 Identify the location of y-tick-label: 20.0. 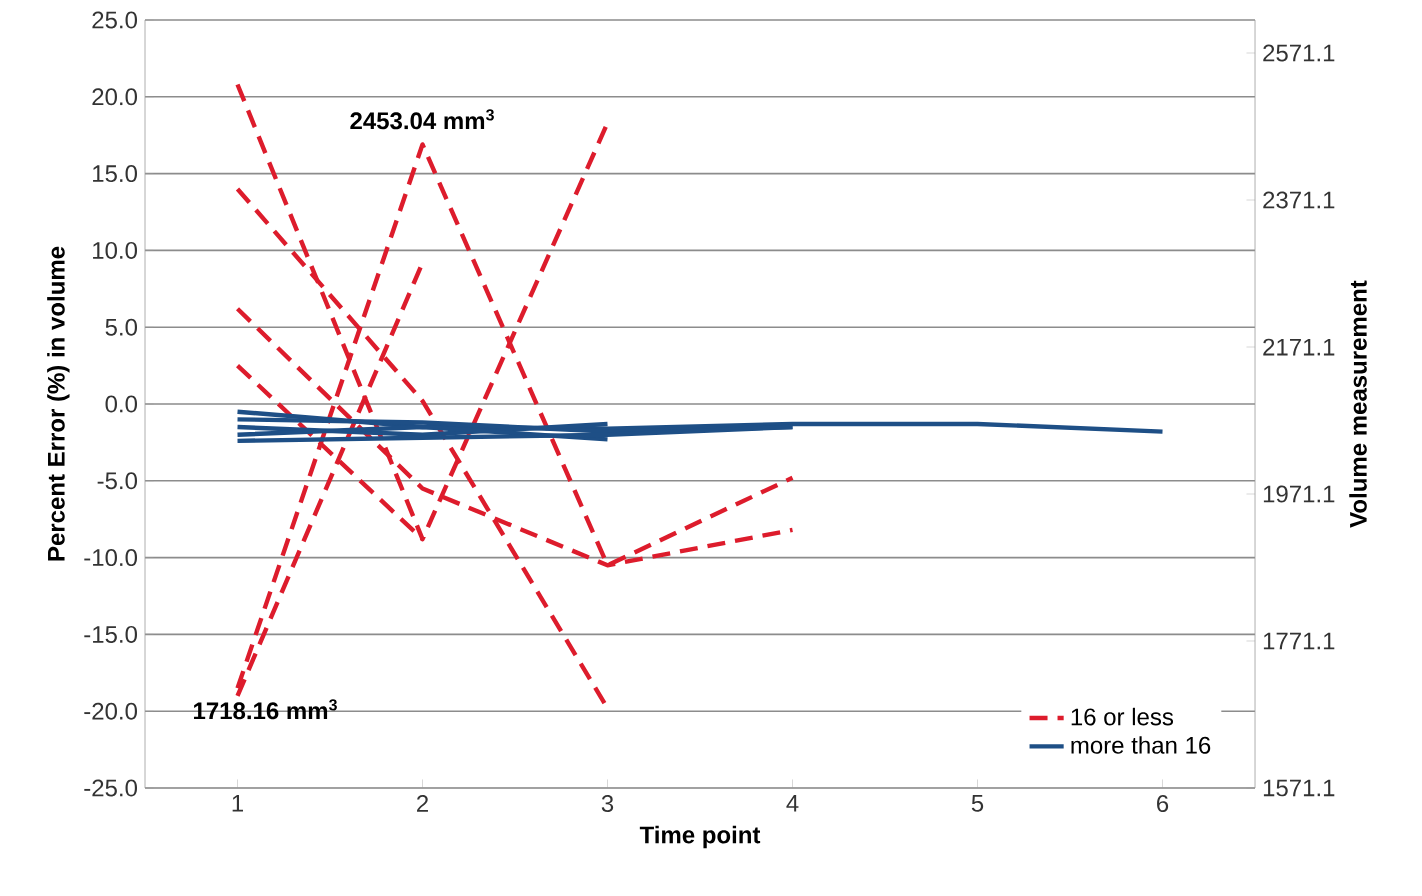
(115, 97).